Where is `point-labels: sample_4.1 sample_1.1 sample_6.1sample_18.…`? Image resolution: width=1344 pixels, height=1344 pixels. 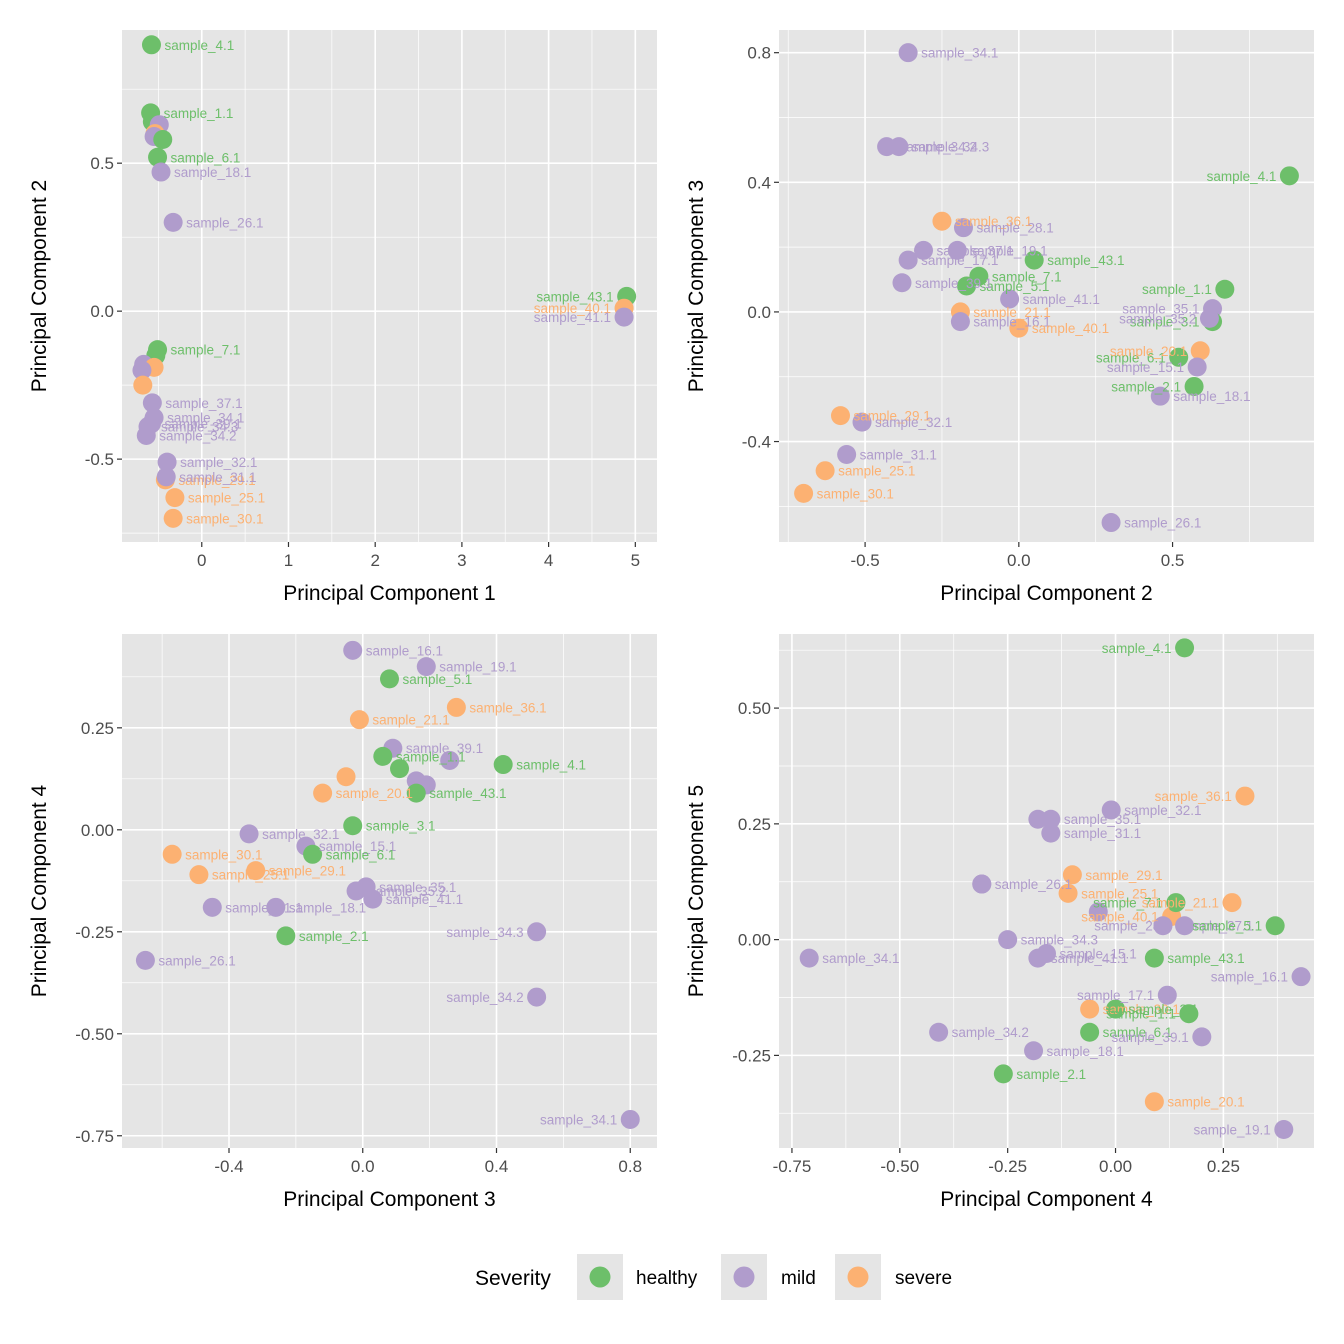 point-labels: sample_4.1 sample_1.1 sample_6.1sample_18.… is located at coordinates (386, 282).